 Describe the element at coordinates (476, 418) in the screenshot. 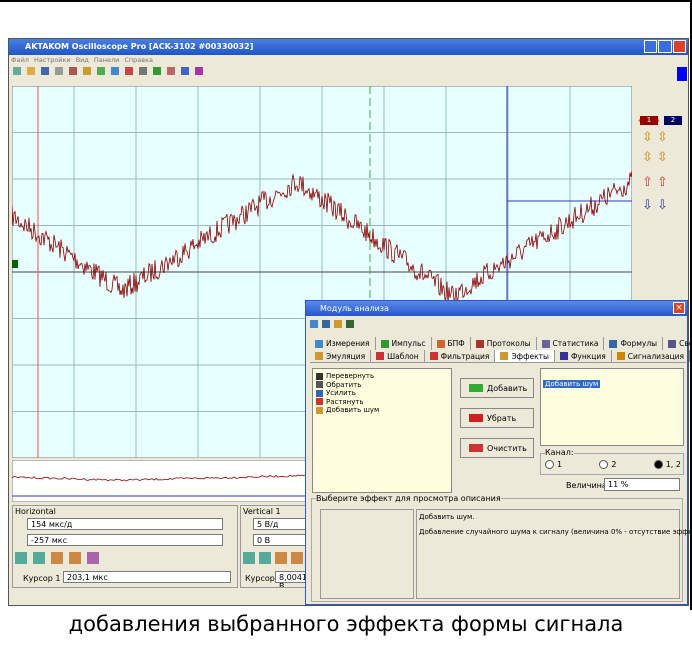

I see `button-icon` at that location.